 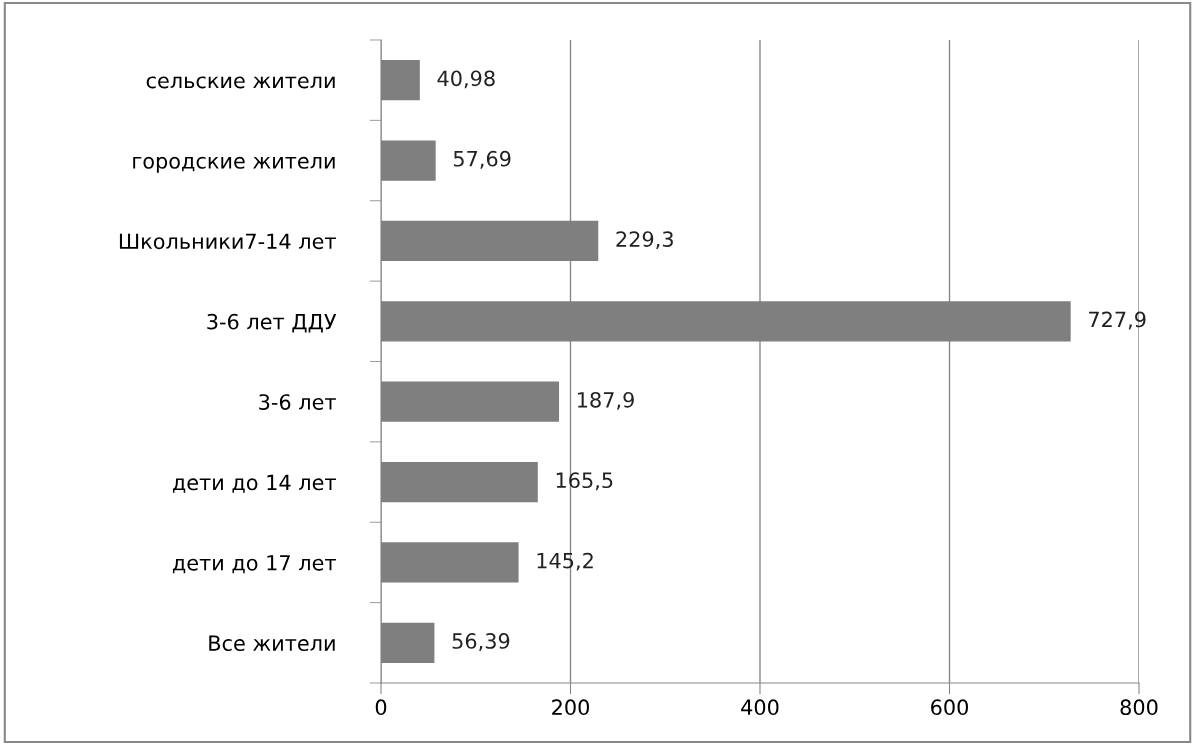 What do you see at coordinates (1139, 707) in the screenshot?
I see `x-tick-label: 800` at bounding box center [1139, 707].